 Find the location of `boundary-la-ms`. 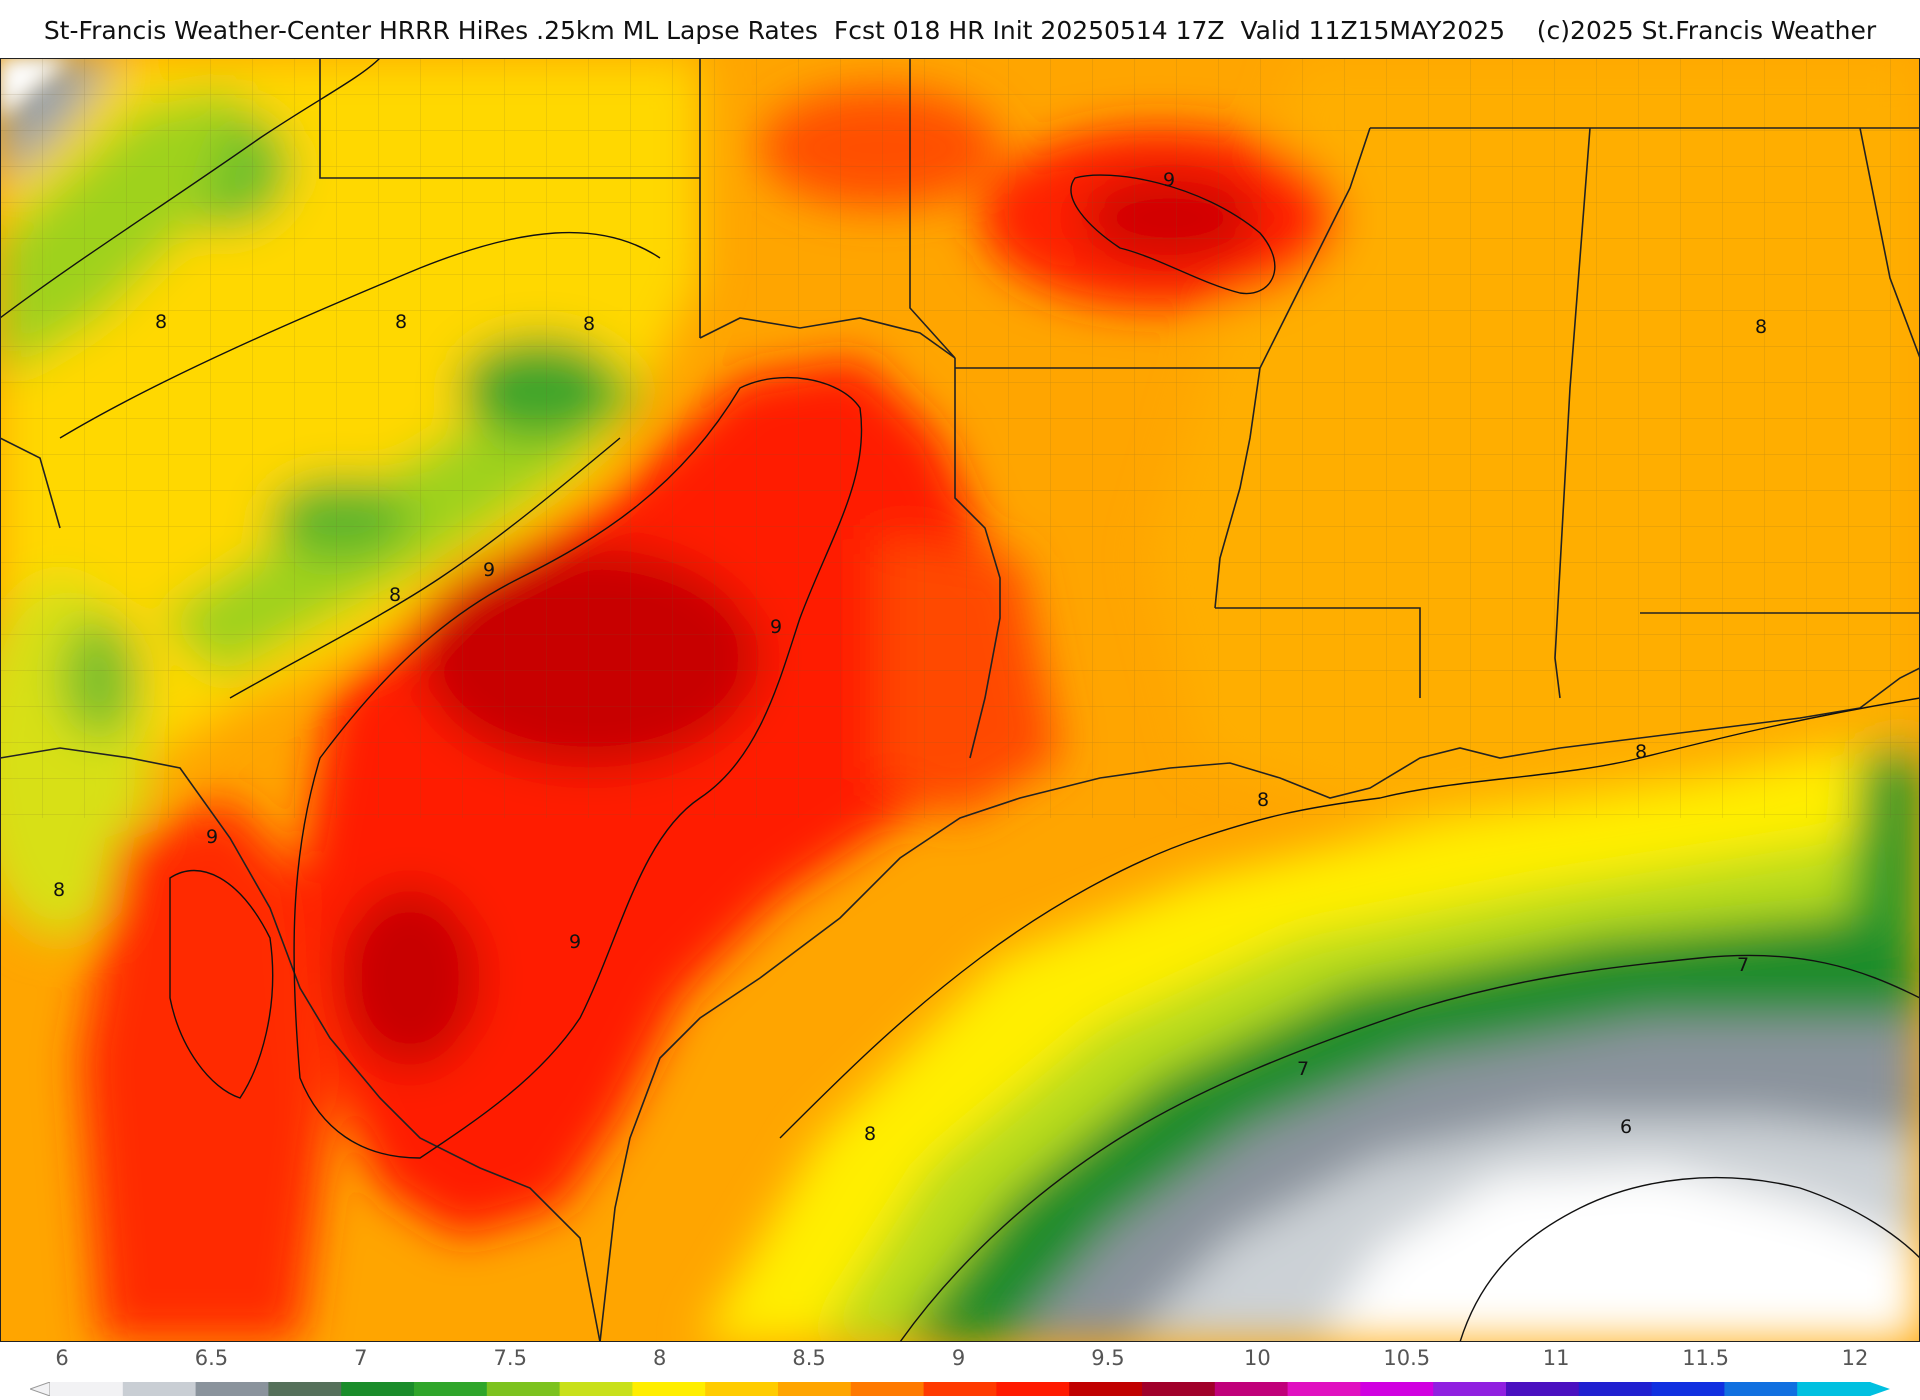

boundary-la-ms is located at coordinates (1318, 652).